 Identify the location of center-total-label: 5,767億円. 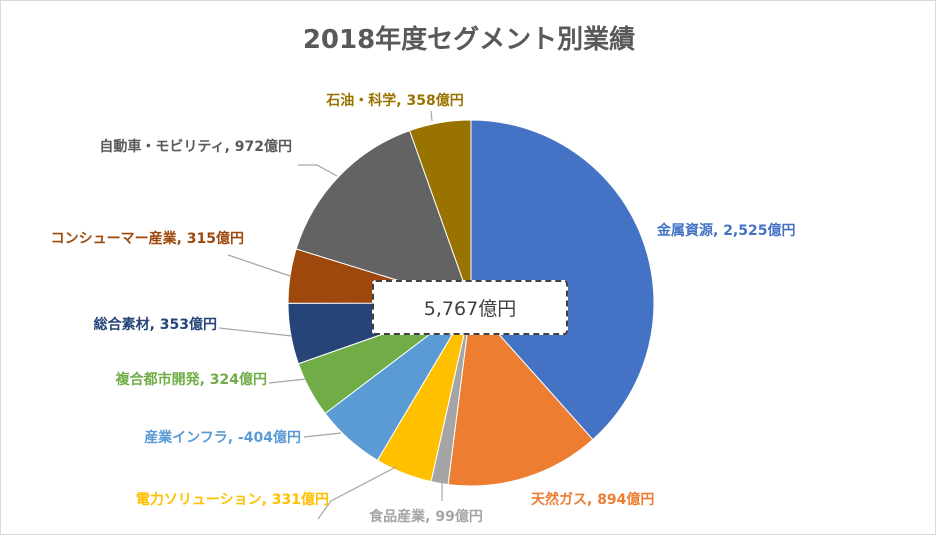
(470, 307).